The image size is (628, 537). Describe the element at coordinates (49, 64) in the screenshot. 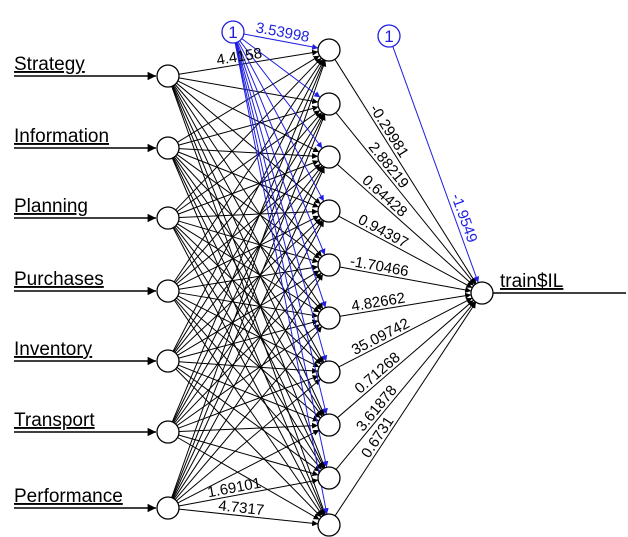

I see `input-label-strategy: Strategy` at that location.